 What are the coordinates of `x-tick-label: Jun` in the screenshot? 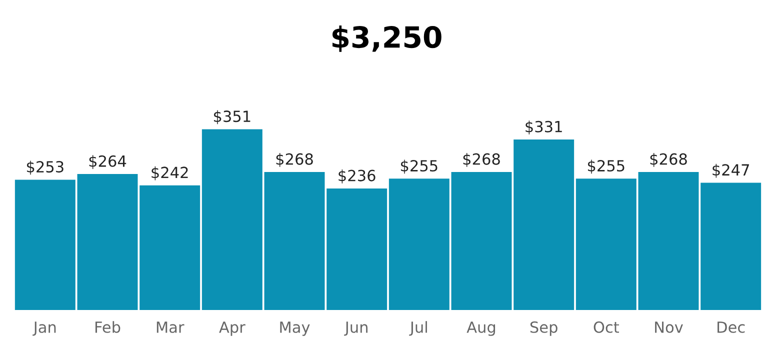 It's located at (356, 329).